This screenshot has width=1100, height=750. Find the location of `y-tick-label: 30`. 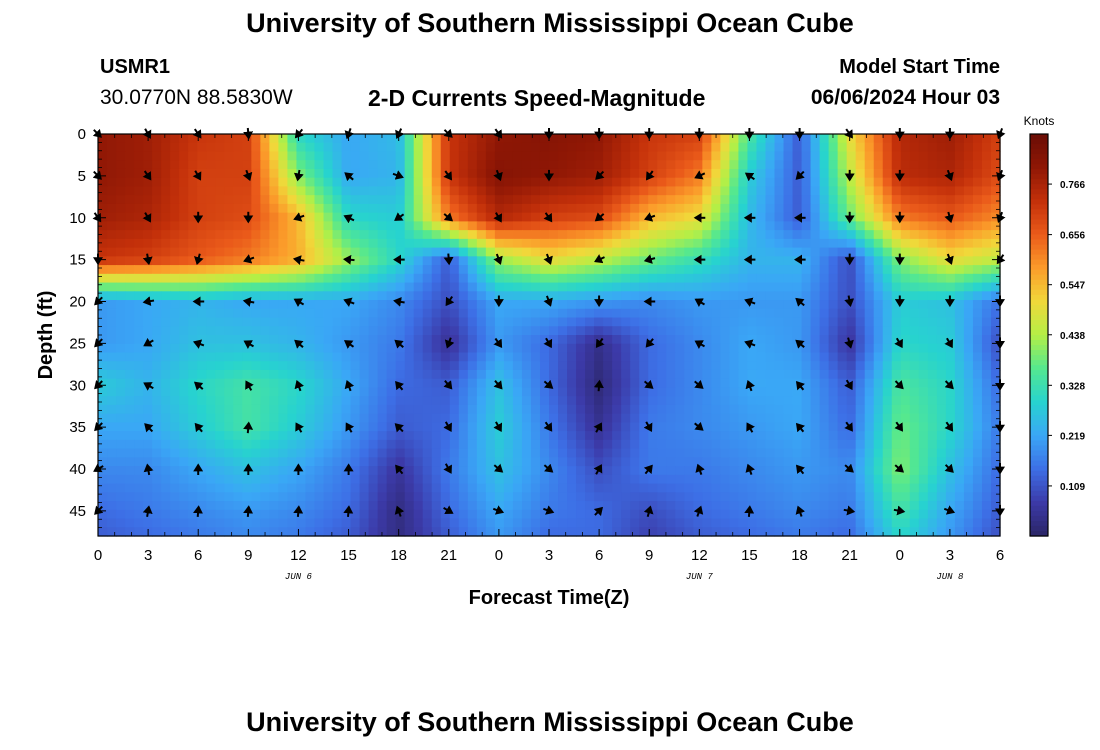

y-tick-label: 30 is located at coordinates (77, 385).